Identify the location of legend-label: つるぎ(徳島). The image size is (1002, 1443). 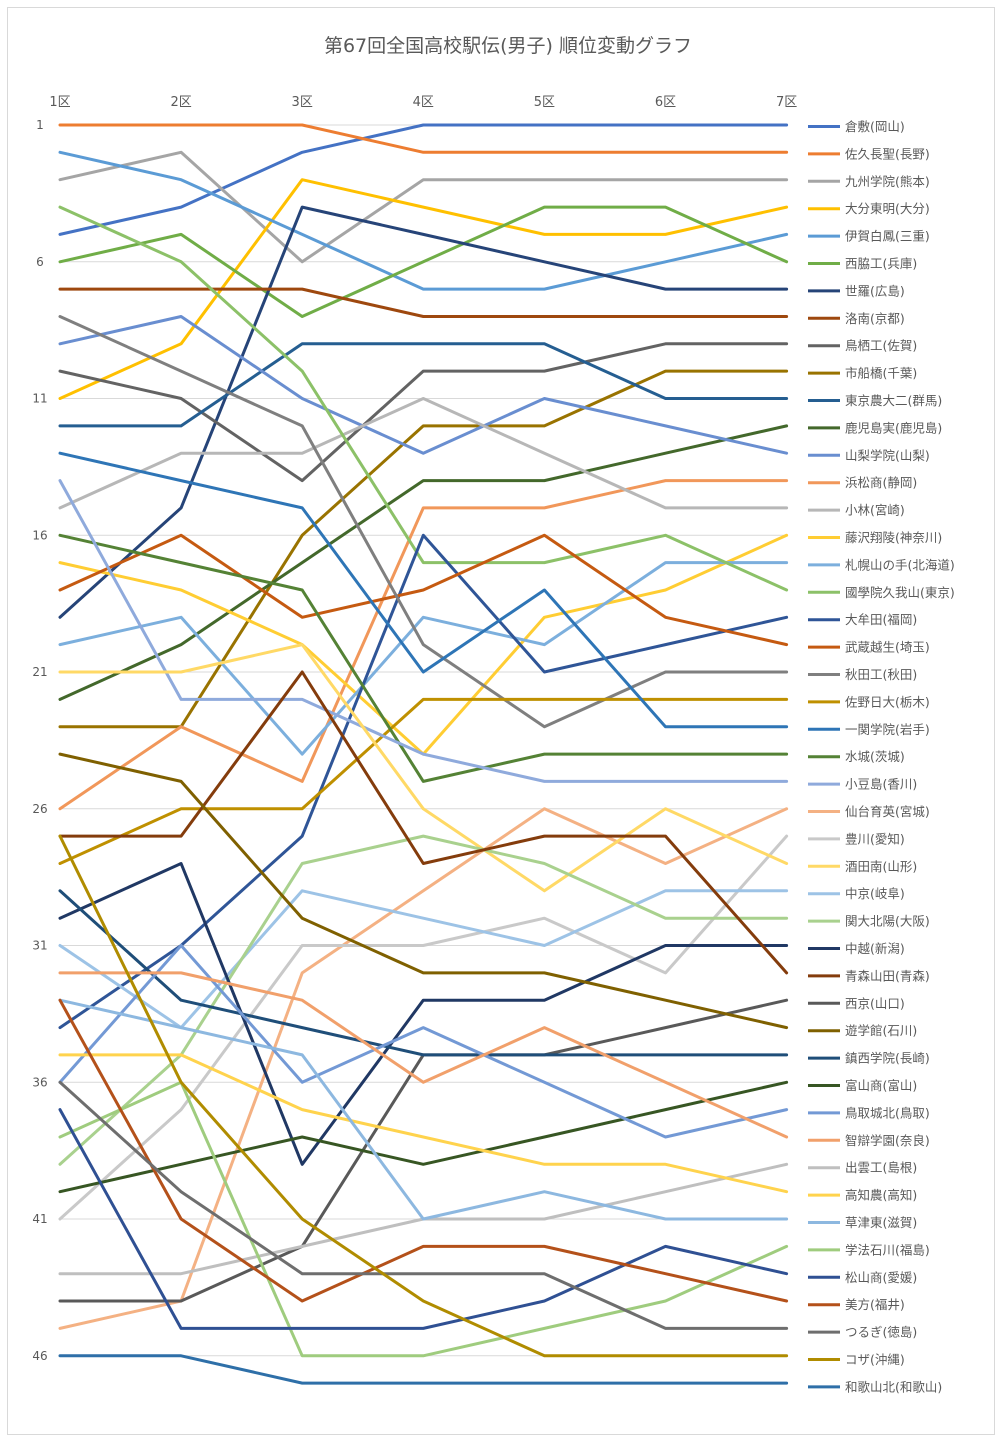
(881, 1332).